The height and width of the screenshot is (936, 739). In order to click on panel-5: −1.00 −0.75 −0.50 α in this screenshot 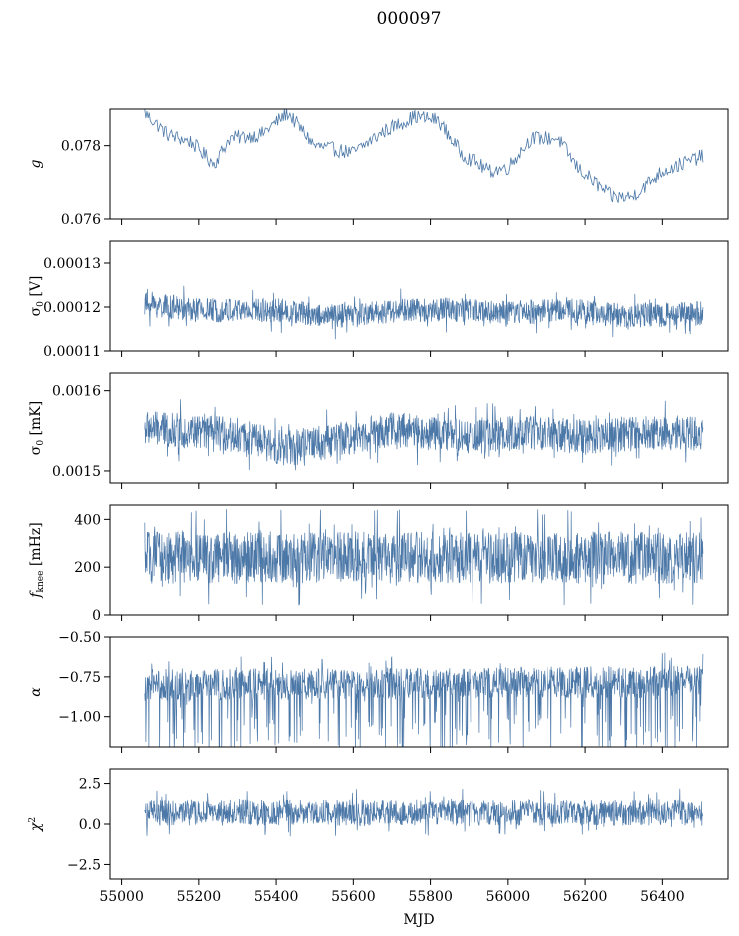, I will do `click(378, 691)`.